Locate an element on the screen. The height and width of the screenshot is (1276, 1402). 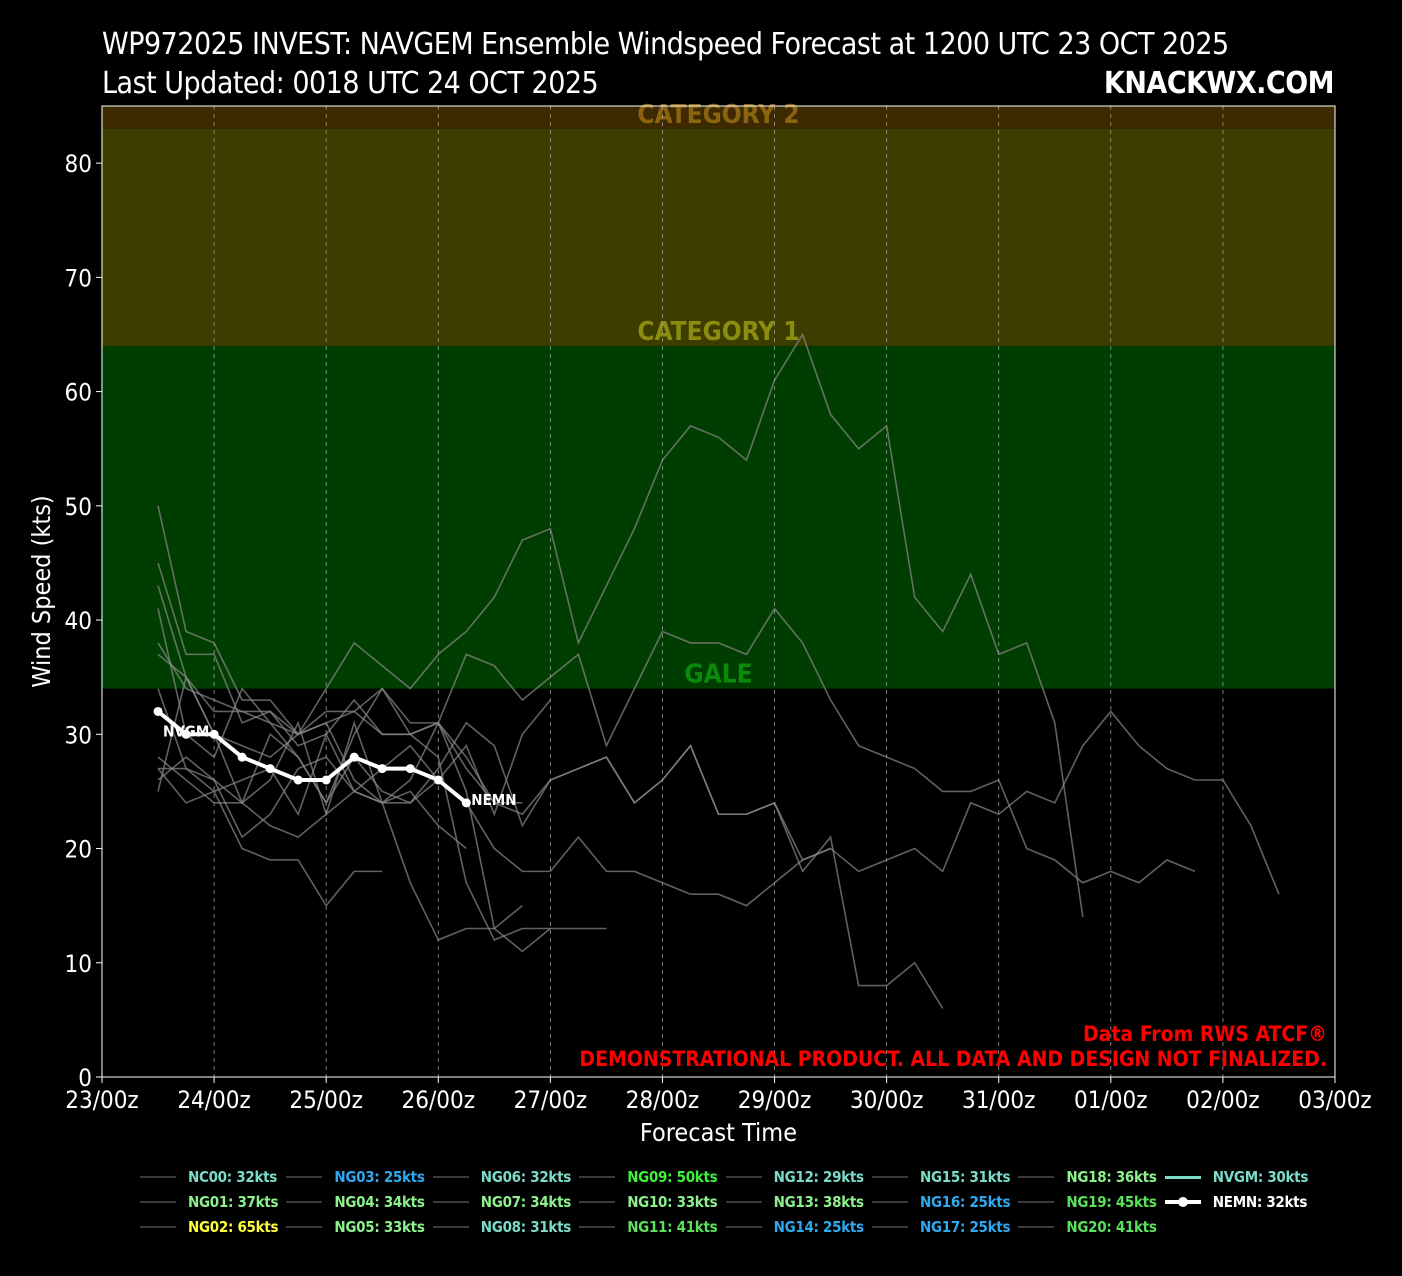
legend-item: NG07: 34kts is located at coordinates (501, 1202).